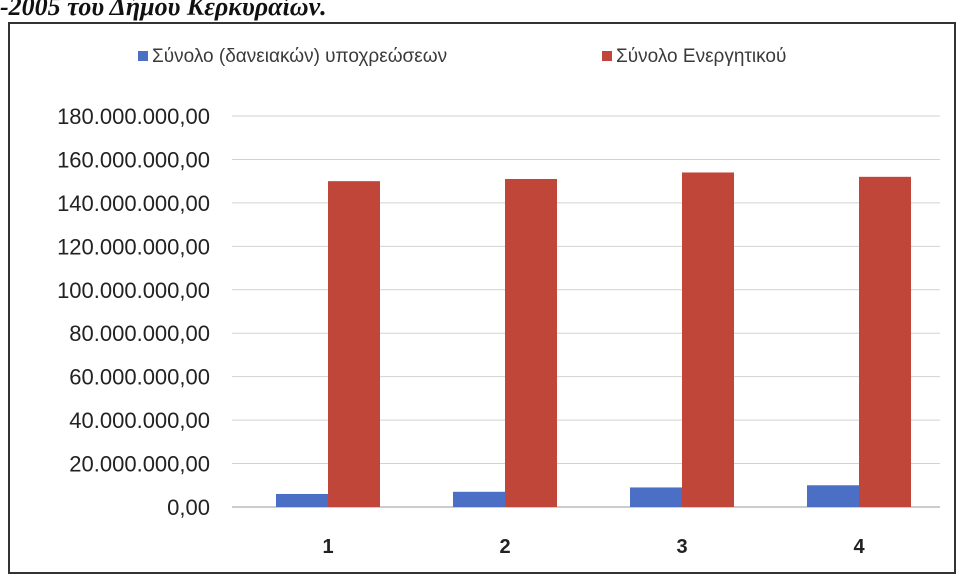 The image size is (962, 582). I want to click on x-tick-label: 2, so click(504, 547).